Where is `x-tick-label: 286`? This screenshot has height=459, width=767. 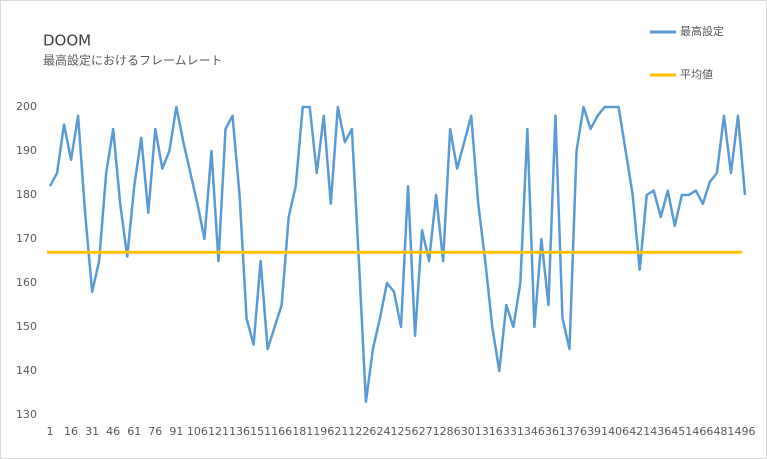
x-tick-label: 286 is located at coordinates (450, 431).